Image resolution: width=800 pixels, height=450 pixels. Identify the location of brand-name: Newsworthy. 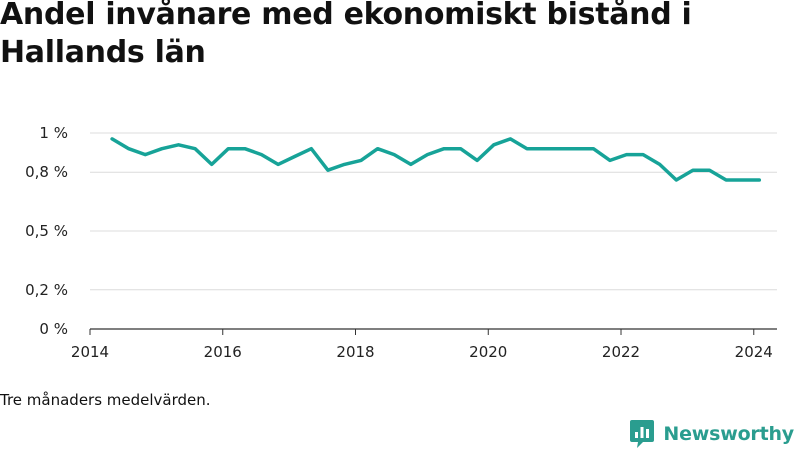
(728, 434).